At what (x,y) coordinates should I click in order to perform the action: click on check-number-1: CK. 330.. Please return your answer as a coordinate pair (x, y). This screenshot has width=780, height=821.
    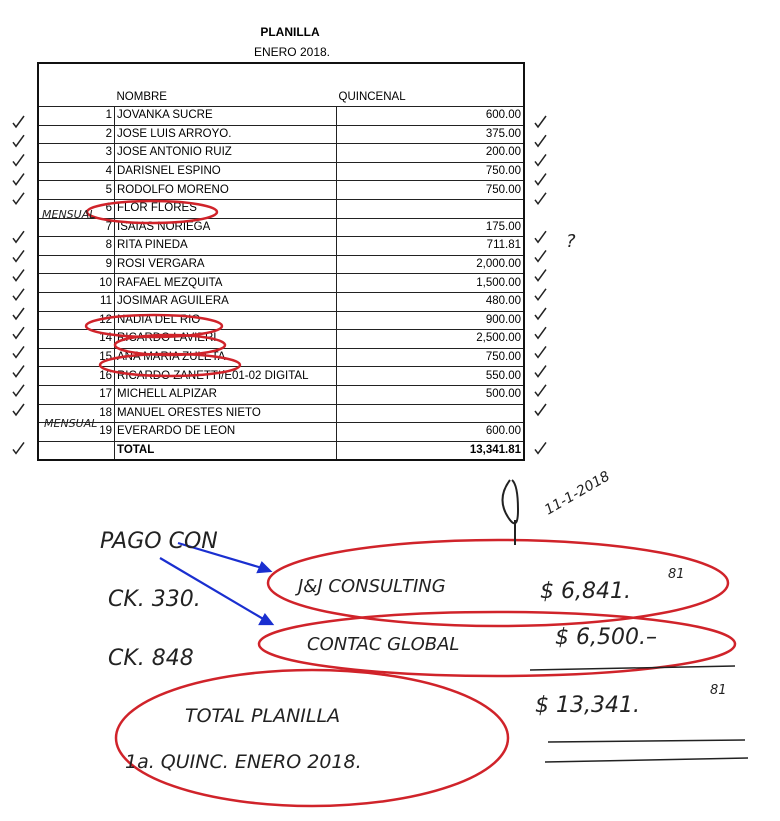
    Looking at the image, I should click on (154, 599).